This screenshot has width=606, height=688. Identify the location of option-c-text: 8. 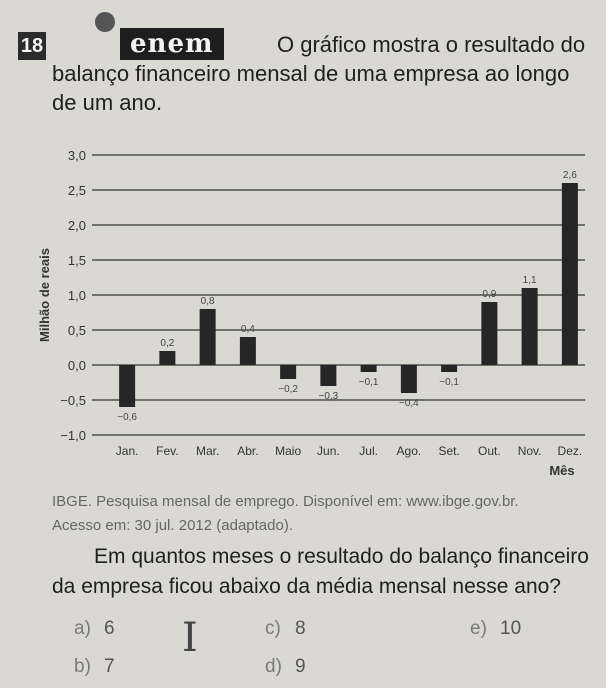
(300, 628).